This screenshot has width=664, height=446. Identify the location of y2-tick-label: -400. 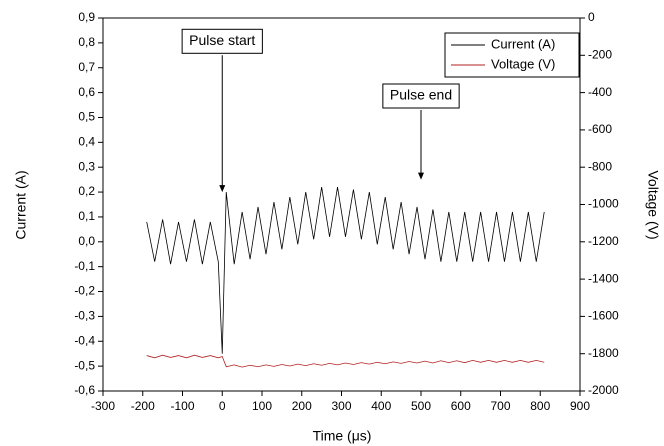
(600, 92).